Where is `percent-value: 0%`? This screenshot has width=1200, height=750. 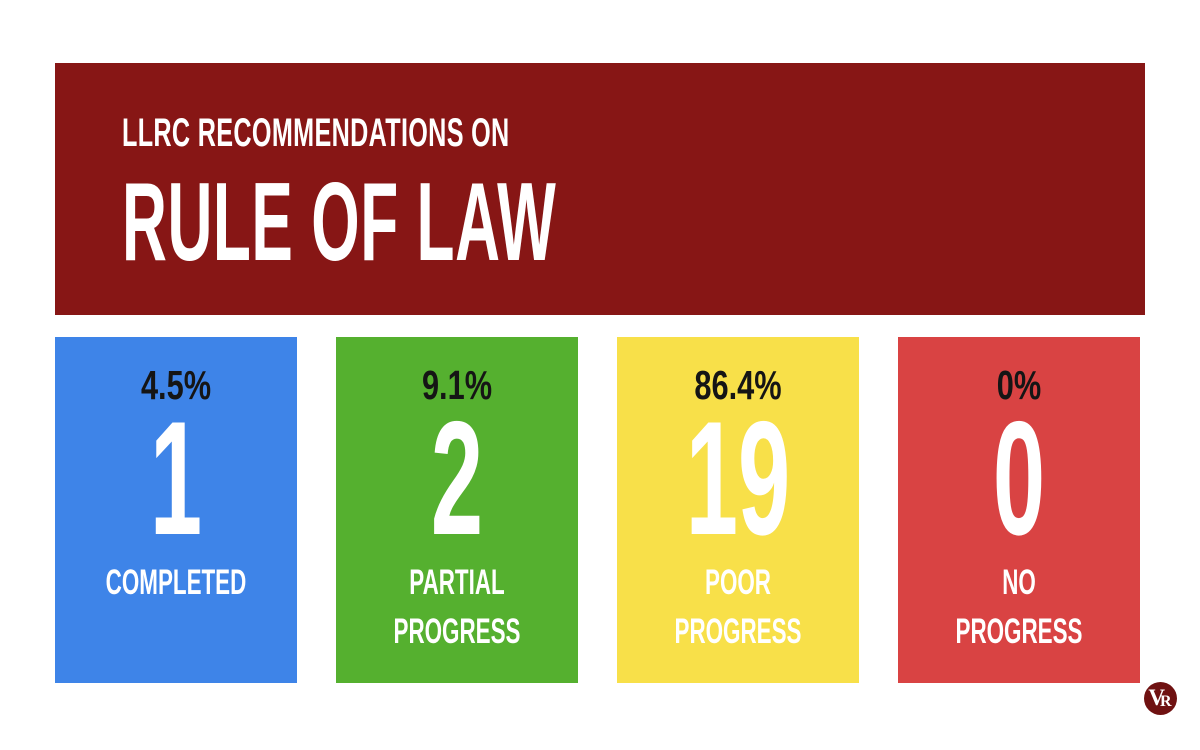 percent-value: 0% is located at coordinates (1019, 385).